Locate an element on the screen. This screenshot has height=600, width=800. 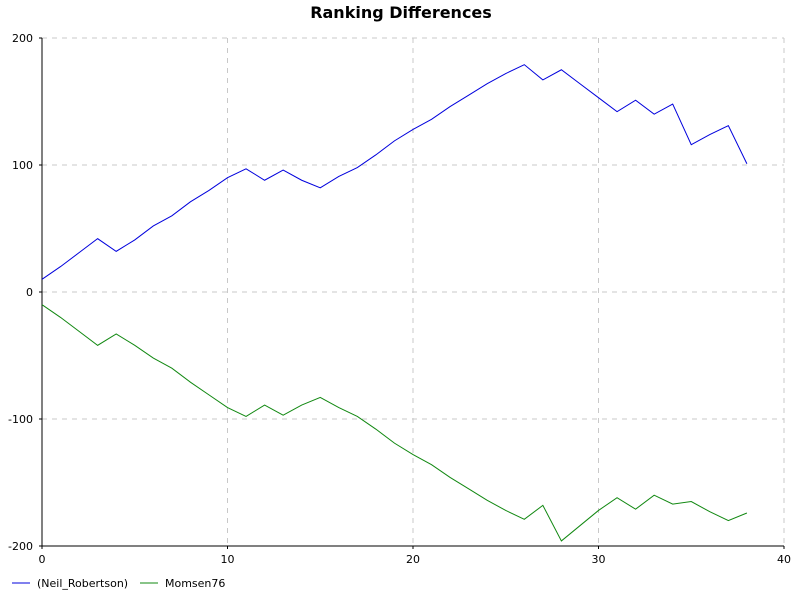
legend-item-1: (Neil_Robertson) is located at coordinates (70, 583).